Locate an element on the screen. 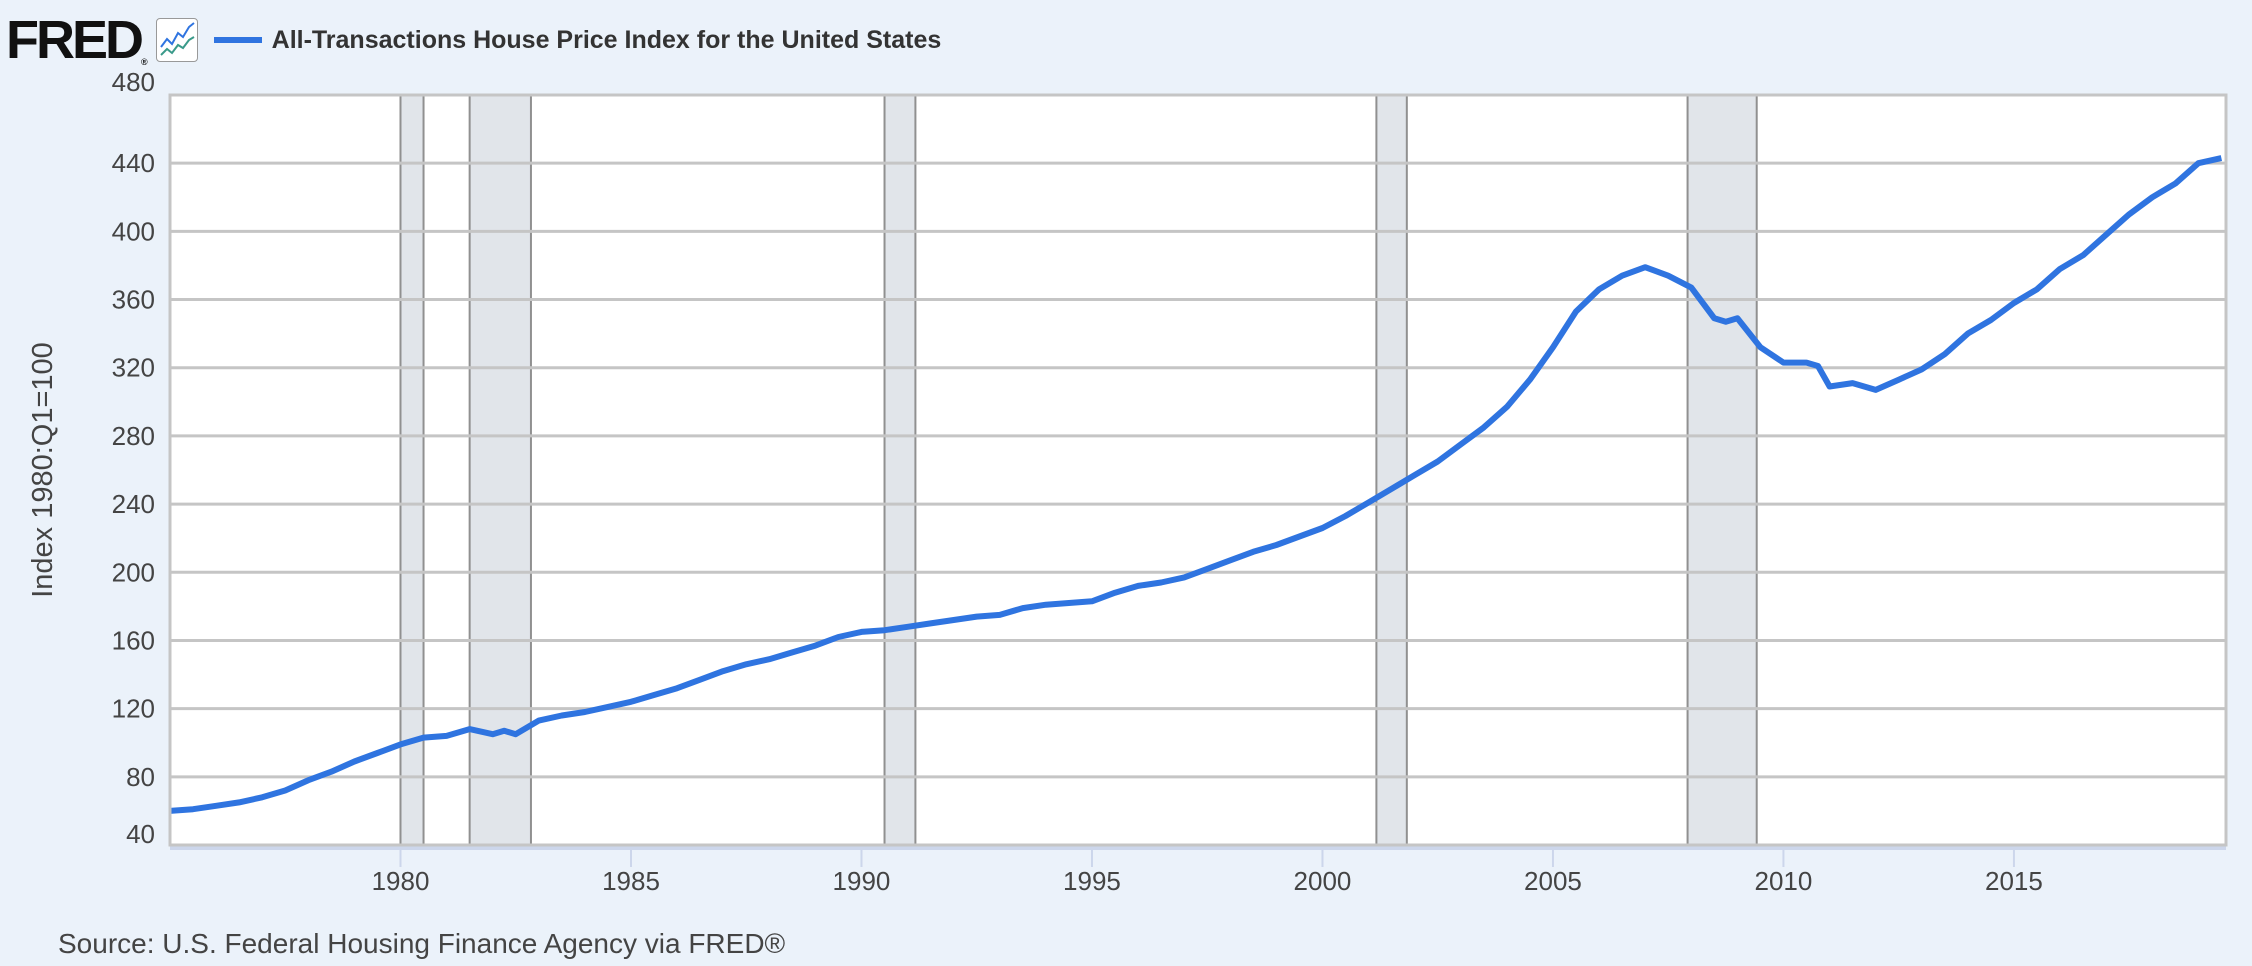  x-tick-label: 2000 is located at coordinates (1323, 881).